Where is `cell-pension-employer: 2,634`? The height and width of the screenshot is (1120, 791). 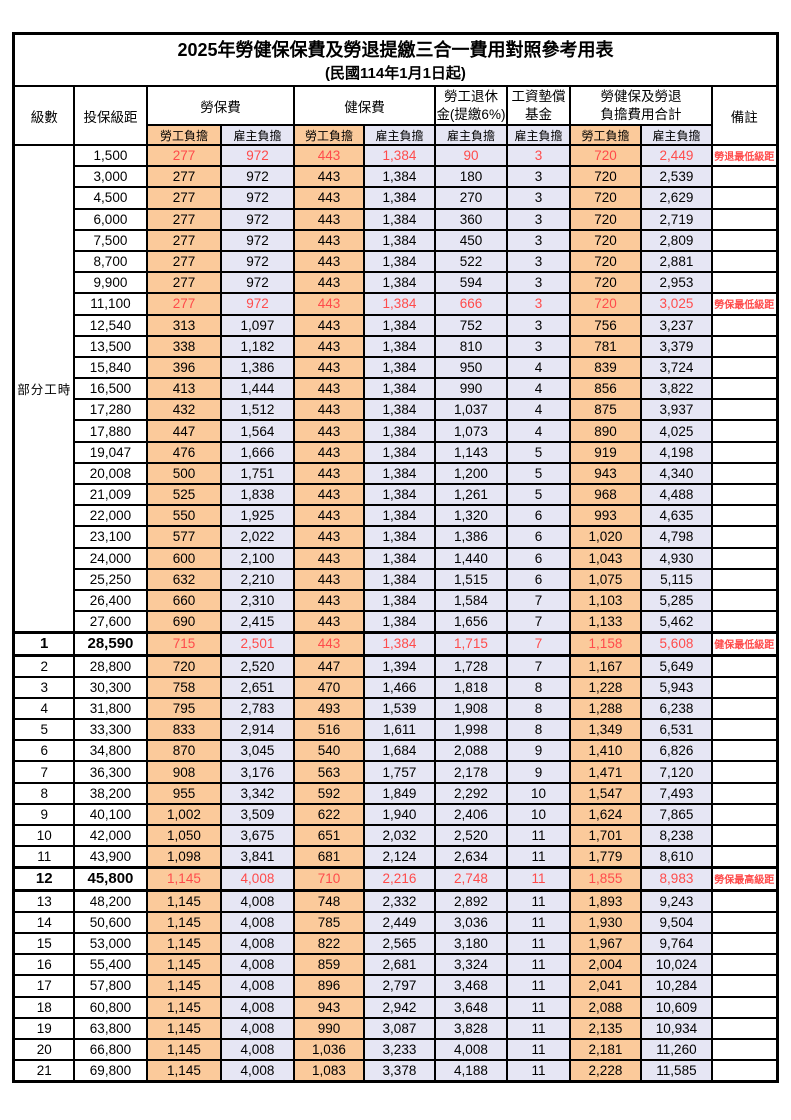 cell-pension-employer: 2,634 is located at coordinates (470, 857).